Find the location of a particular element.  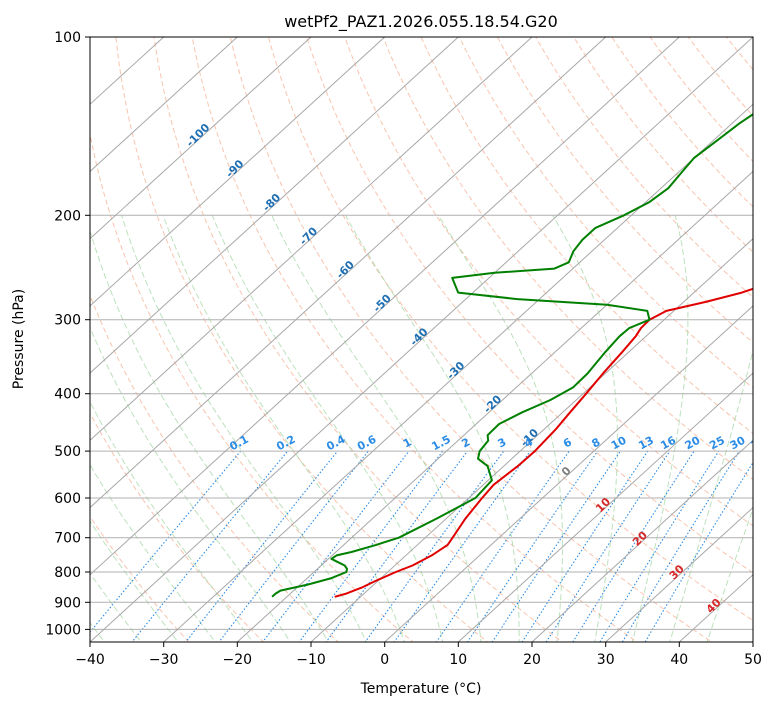

x-tick-label: 30 is located at coordinates (606, 660).